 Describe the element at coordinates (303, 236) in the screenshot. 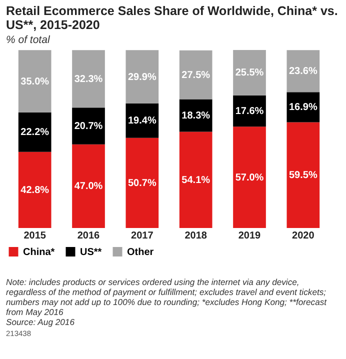

I see `x-tick-label: 2020` at that location.